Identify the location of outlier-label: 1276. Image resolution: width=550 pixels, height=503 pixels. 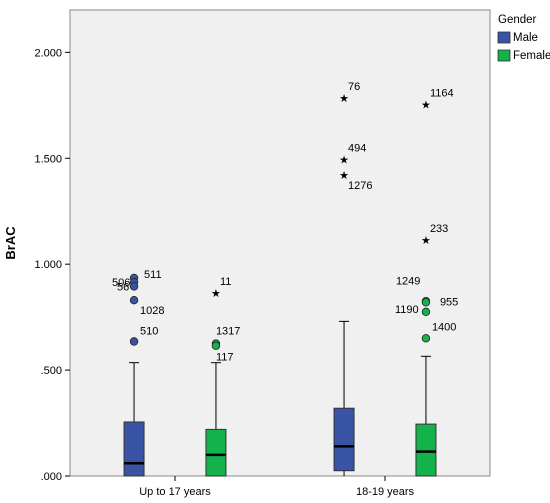
(360, 186).